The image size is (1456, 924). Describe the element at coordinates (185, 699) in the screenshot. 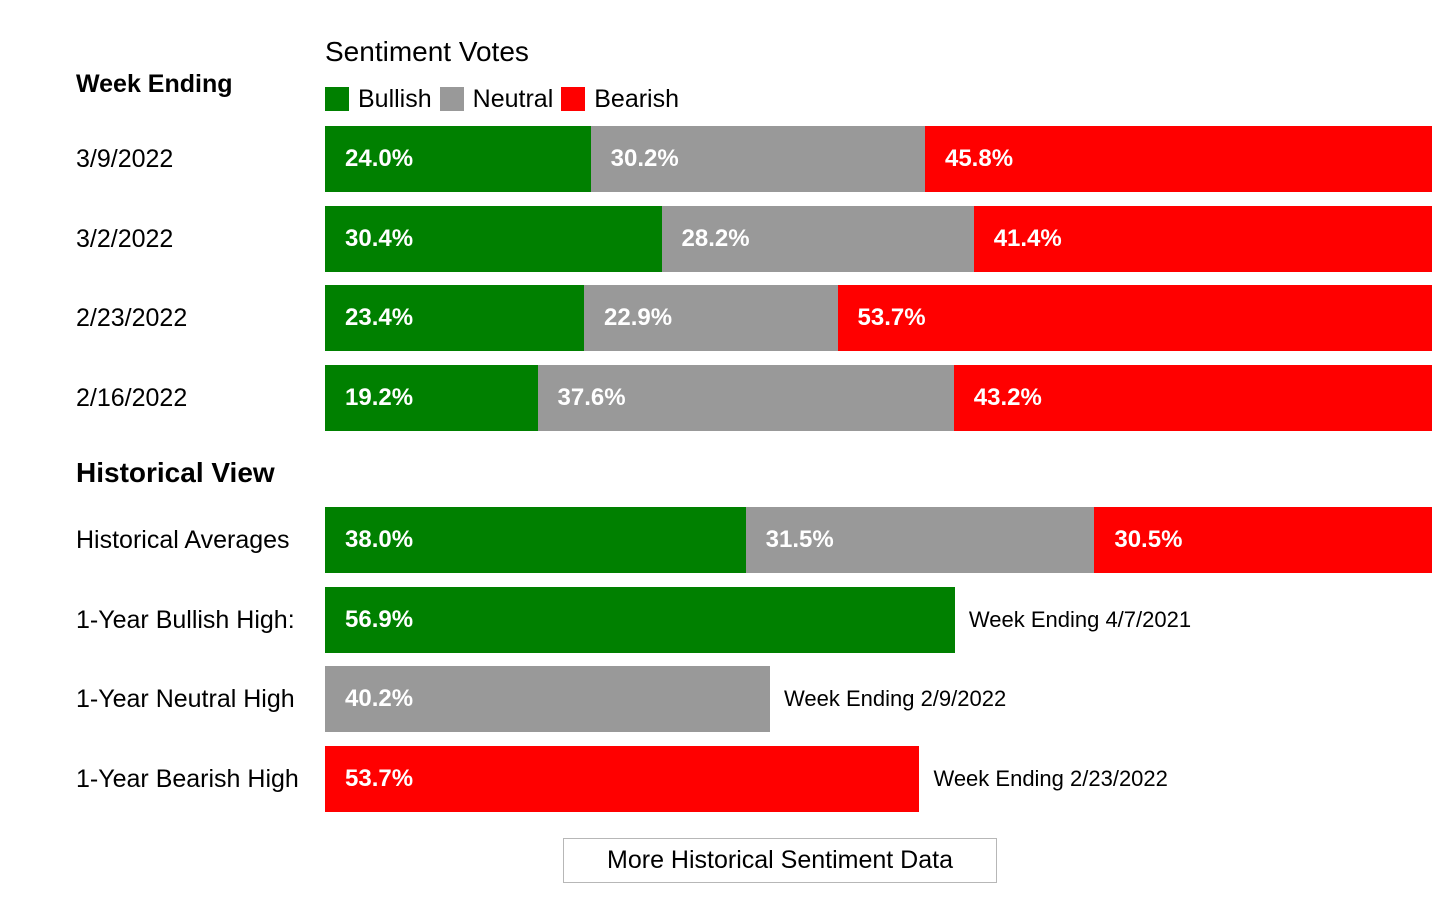

I see `row-label-1-year-neutral-high: 1-Year Neutral High` at that location.